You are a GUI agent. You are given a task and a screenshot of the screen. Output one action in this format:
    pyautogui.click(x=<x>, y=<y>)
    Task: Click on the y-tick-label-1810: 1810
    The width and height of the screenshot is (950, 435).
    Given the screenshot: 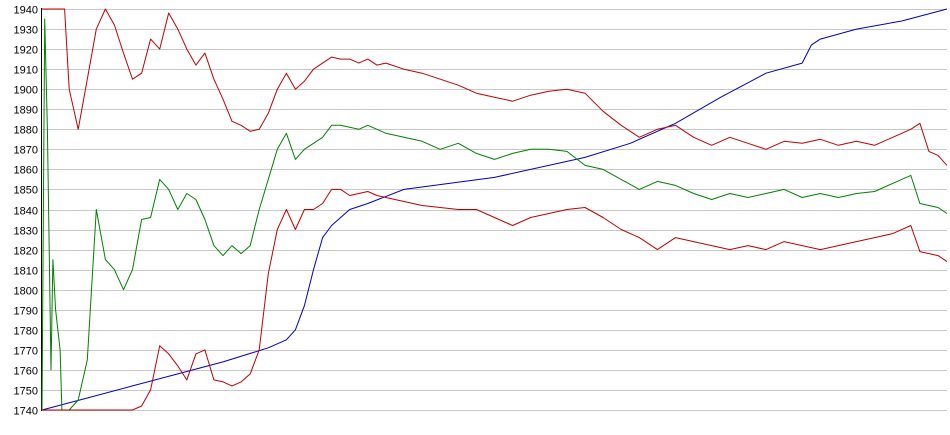 What is the action you would take?
    pyautogui.click(x=26, y=272)
    